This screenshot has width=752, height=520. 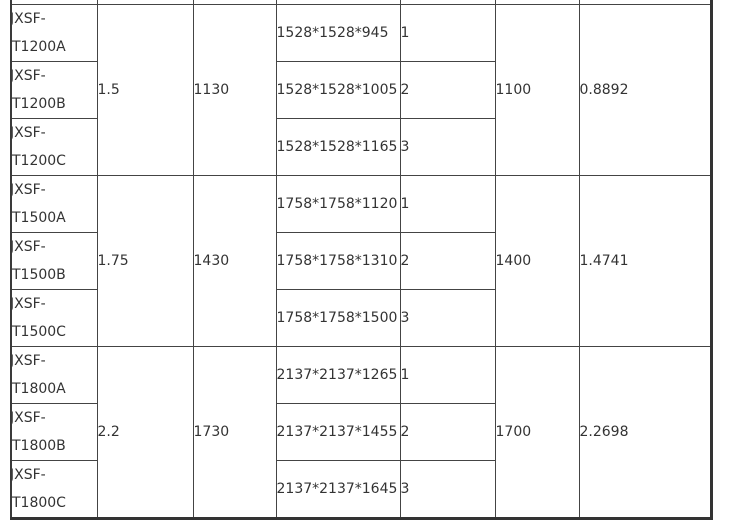 I want to click on dimensions-cell: 2137*2137*1265, so click(x=338, y=375).